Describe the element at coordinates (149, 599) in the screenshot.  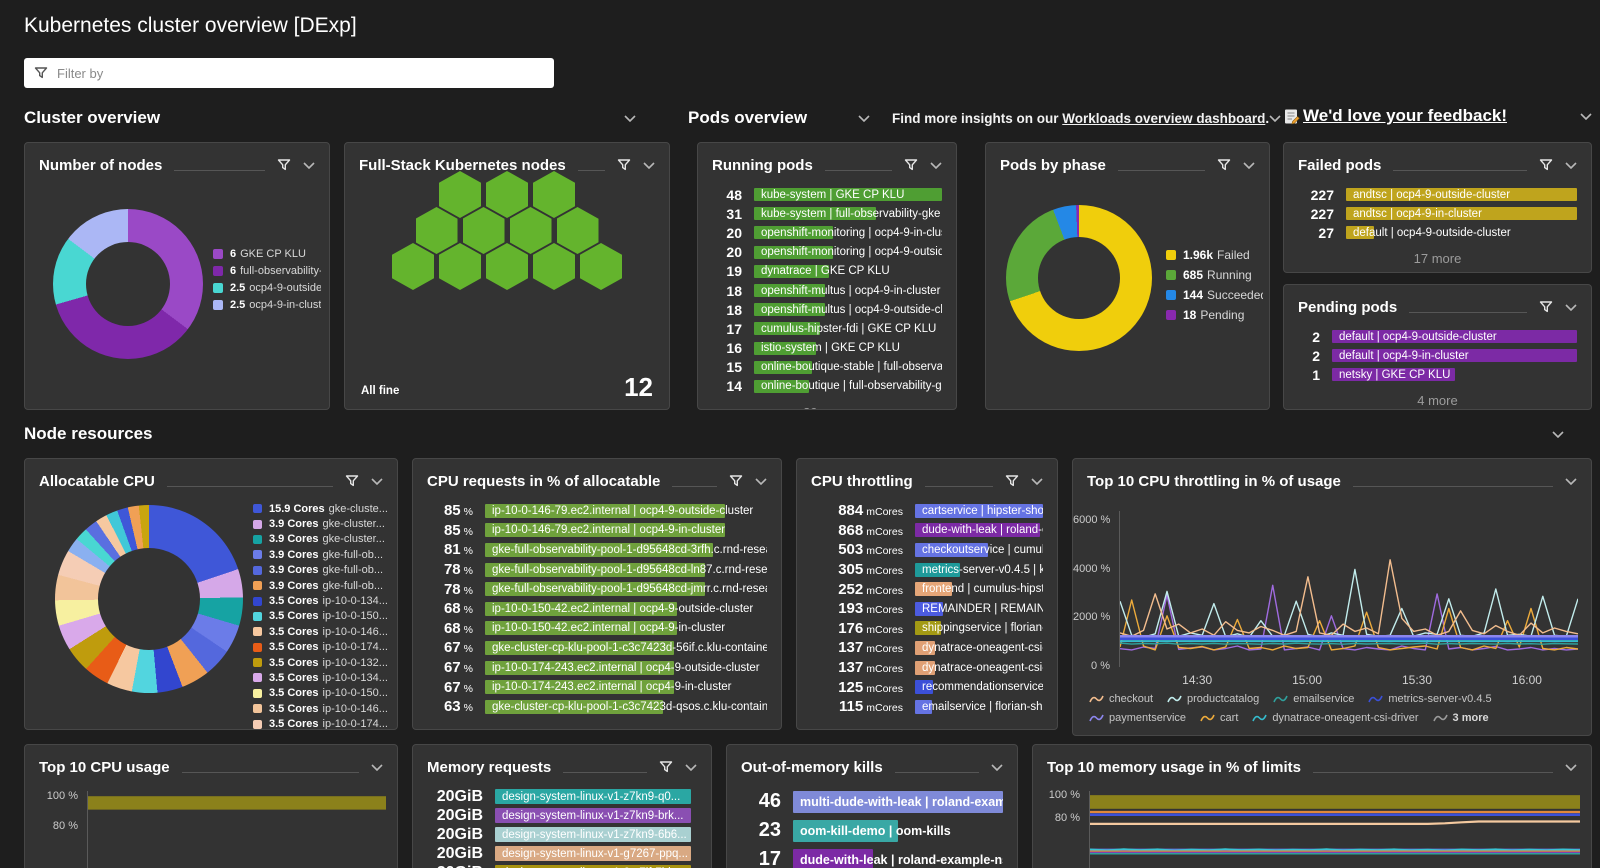
I see `allocatable-cpu-donut-chart` at that location.